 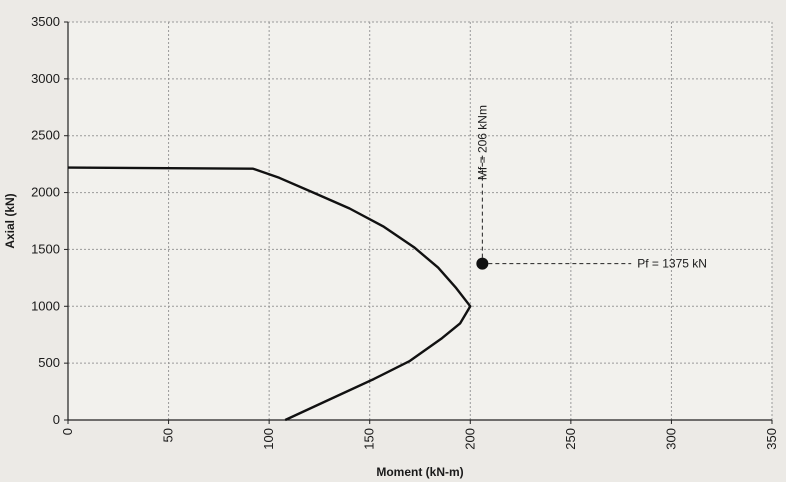 I want to click on y-tick-label: 1000, so click(x=45, y=305).